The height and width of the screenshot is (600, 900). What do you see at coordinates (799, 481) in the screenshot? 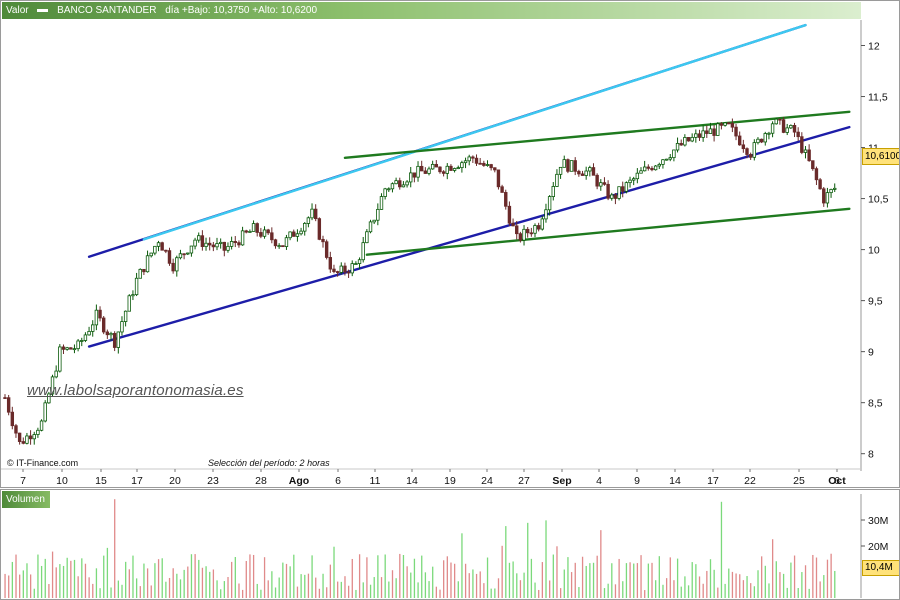
I see `x-tick-label: 25` at bounding box center [799, 481].